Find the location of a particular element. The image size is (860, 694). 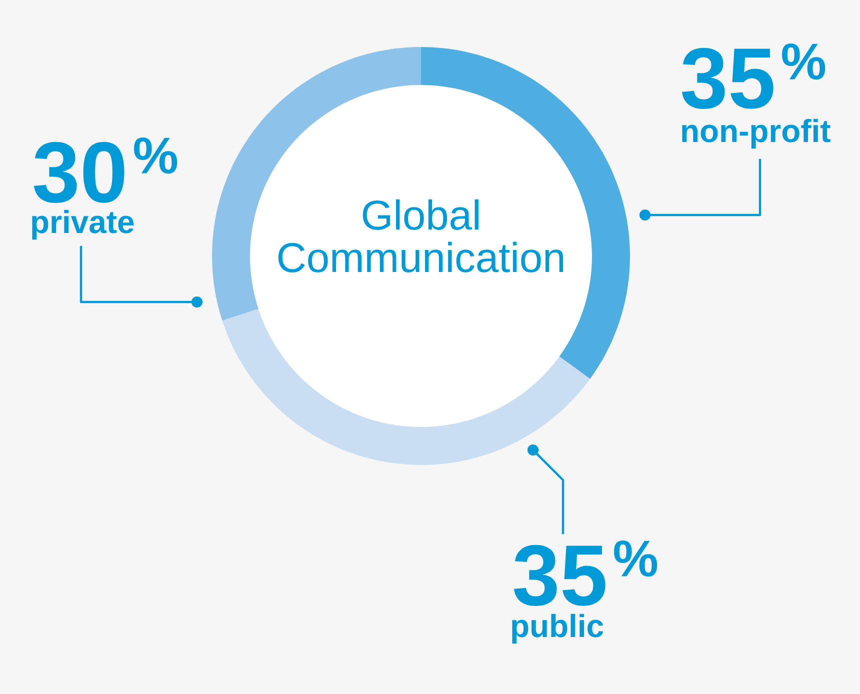

slice-label: private is located at coordinates (83, 225).